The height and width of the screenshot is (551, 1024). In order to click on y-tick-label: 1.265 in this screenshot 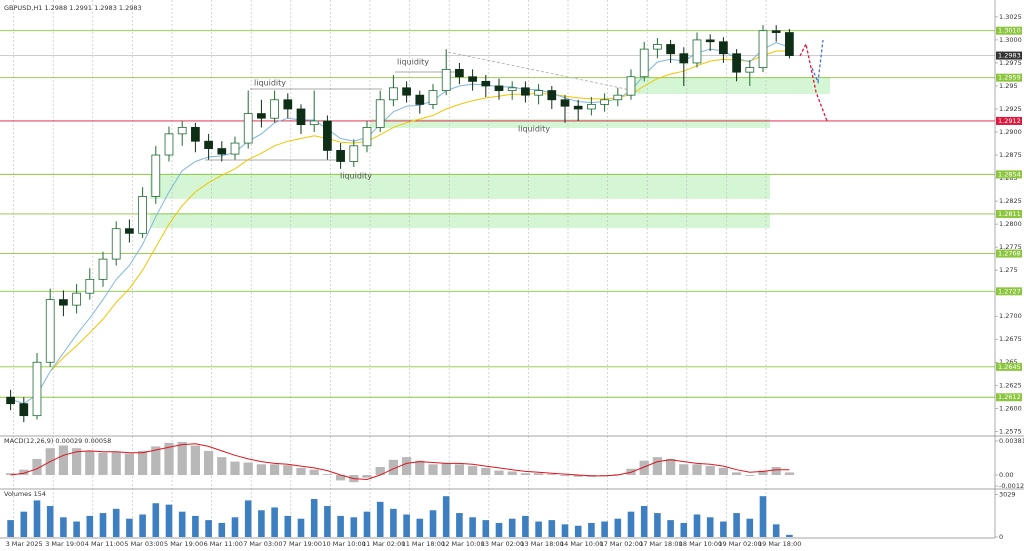, I will do `click(1008, 362)`.